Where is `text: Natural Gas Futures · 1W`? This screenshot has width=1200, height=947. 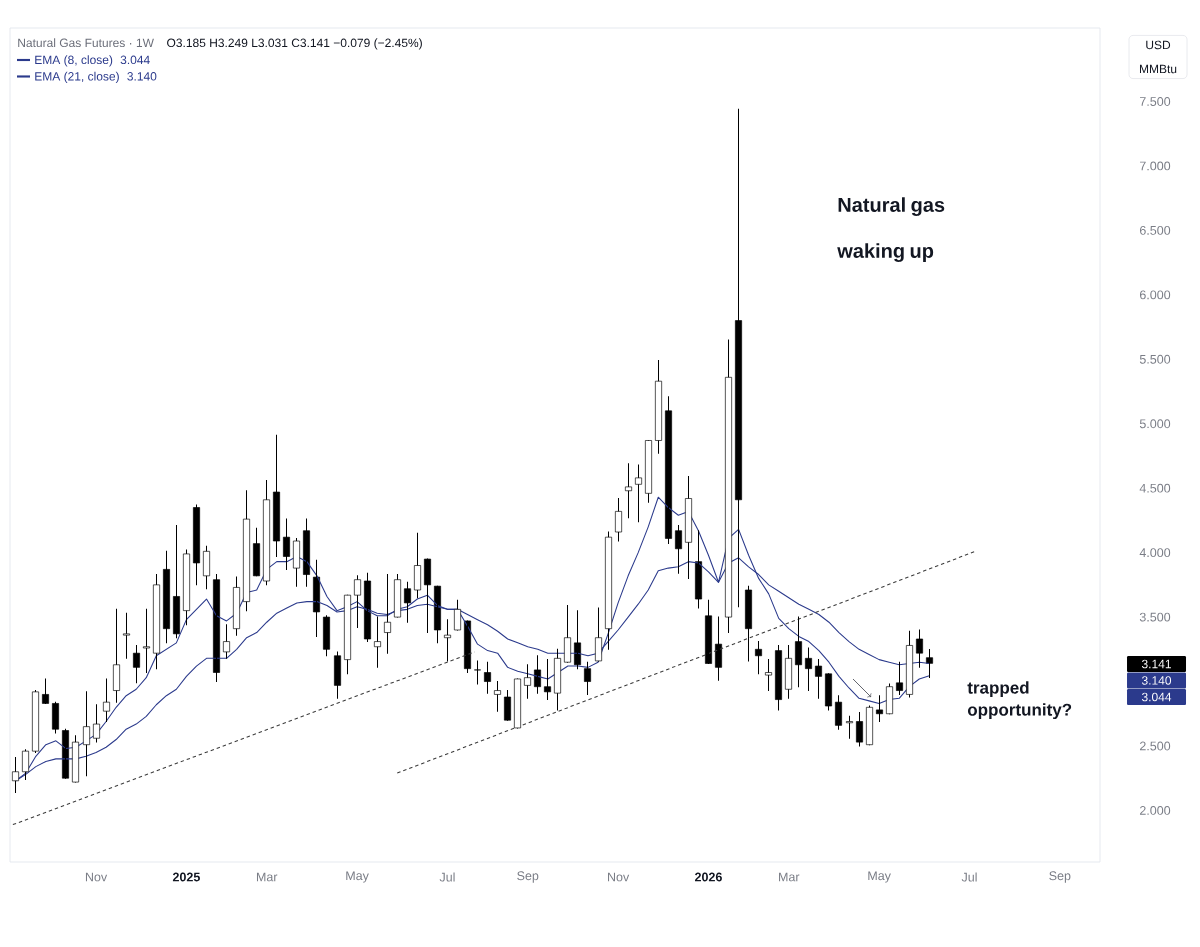 text: Natural Gas Futures · 1W is located at coordinates (86, 43).